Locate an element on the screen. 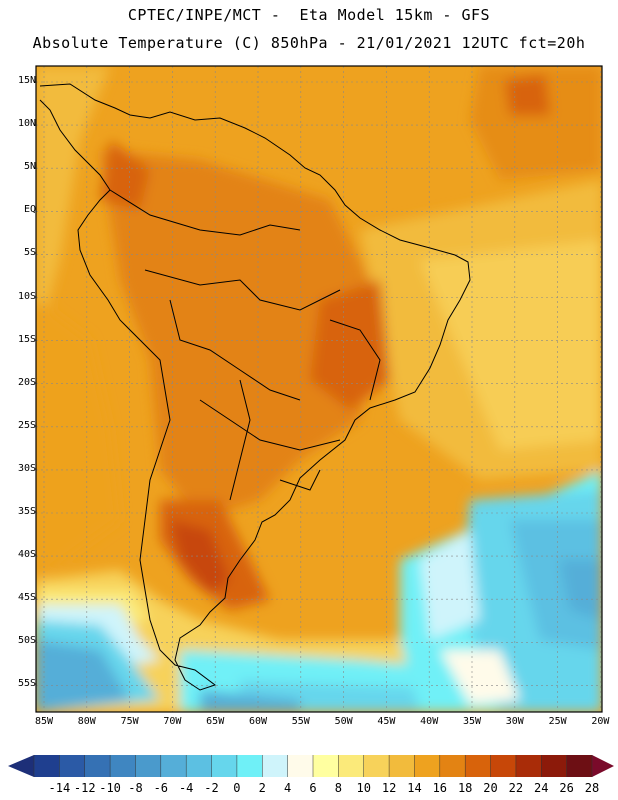 This screenshot has height=800, width=618. colorbar-tick-label: -8 is located at coordinates (135, 788).